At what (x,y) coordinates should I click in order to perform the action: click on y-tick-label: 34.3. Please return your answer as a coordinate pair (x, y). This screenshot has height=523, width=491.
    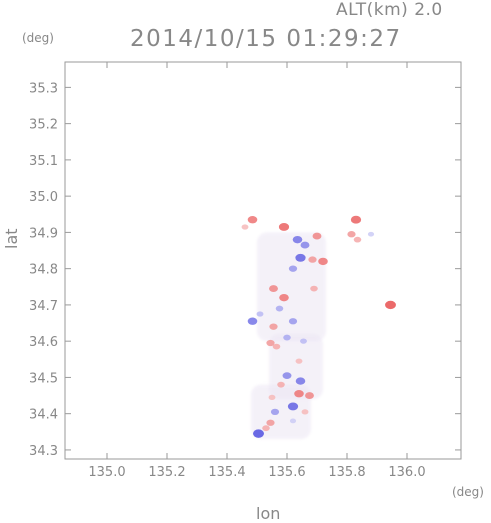
    Looking at the image, I should click on (43, 451).